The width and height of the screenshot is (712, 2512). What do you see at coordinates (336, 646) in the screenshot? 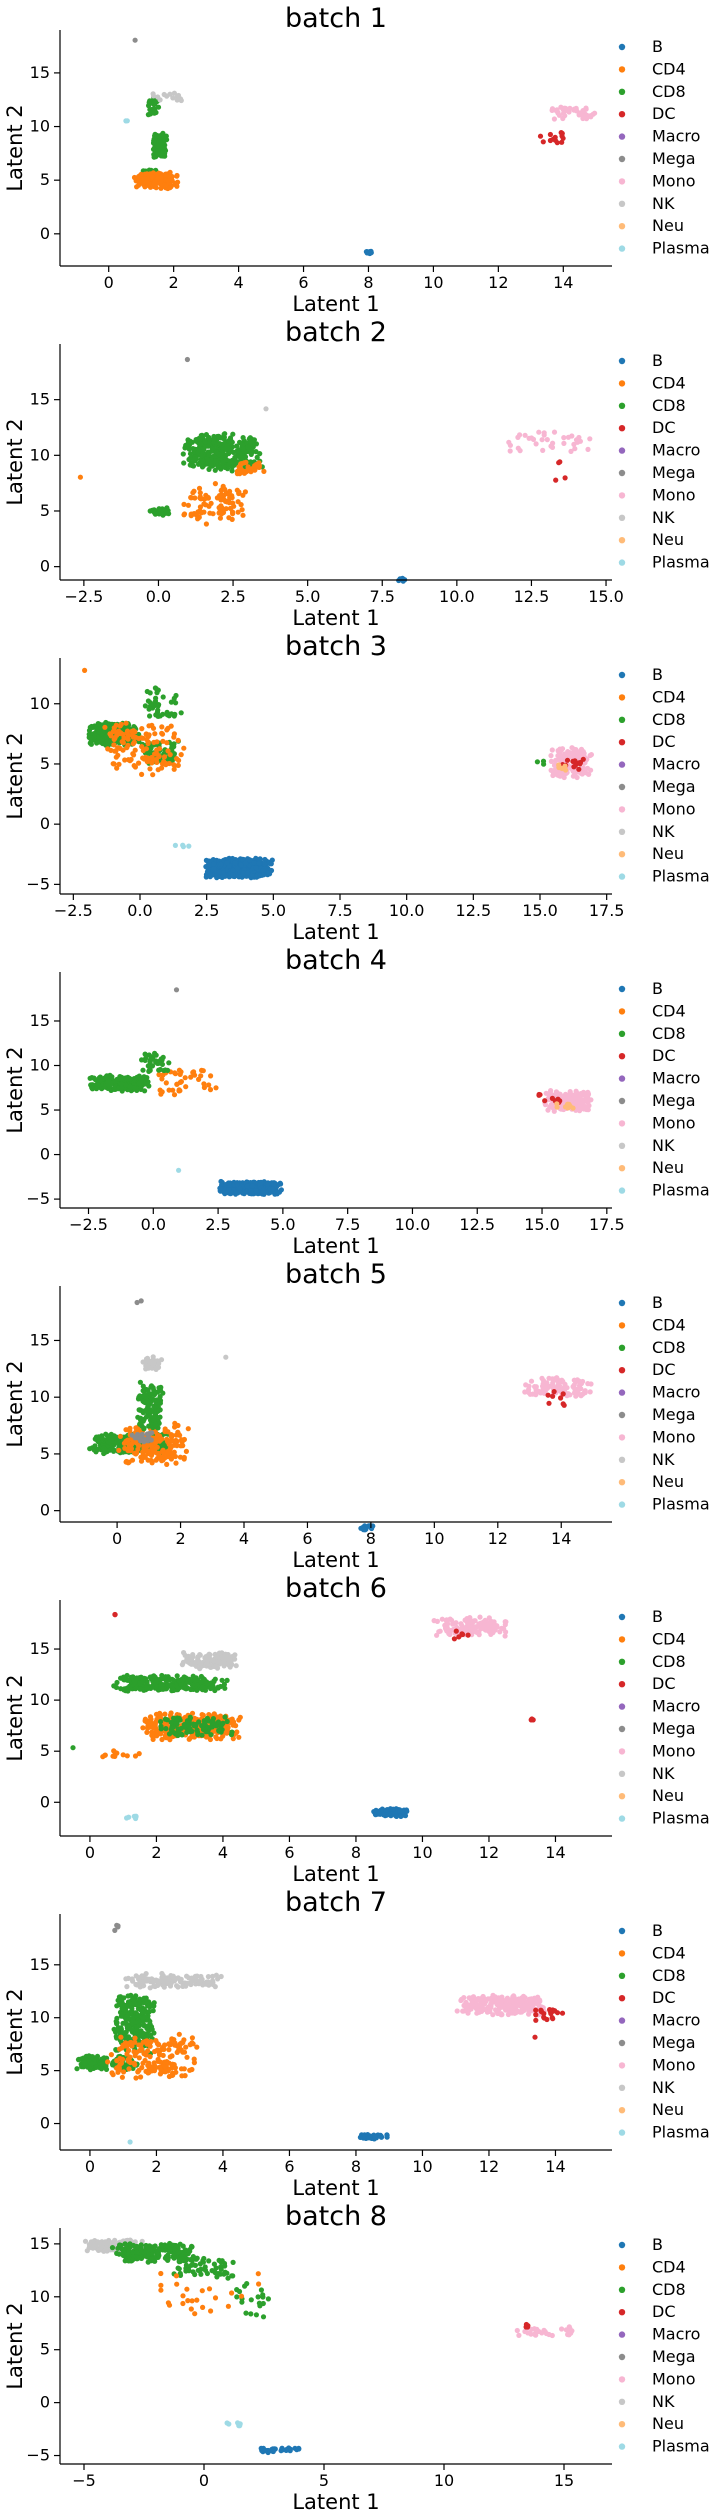
I see `chart-title: batch 3` at bounding box center [336, 646].